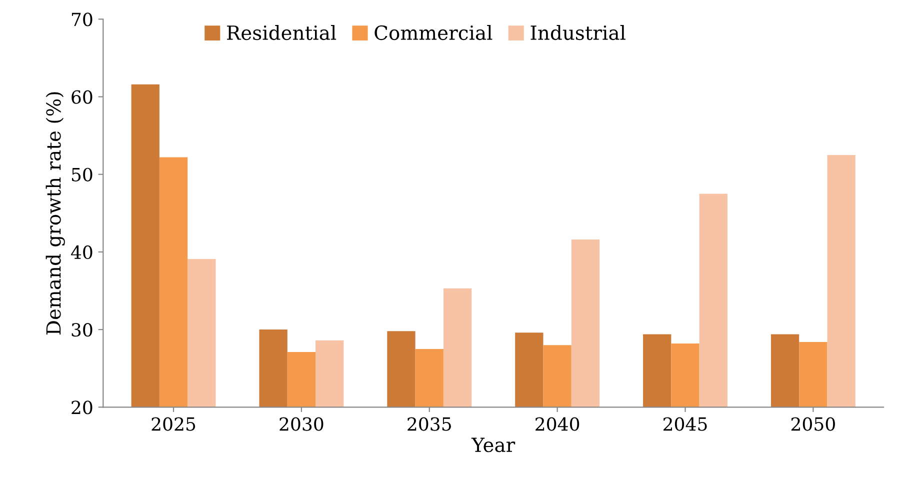 The image size is (897, 479). Describe the element at coordinates (55, 213) in the screenshot. I see `y-axis-title: Demand growth rate (%)` at that location.